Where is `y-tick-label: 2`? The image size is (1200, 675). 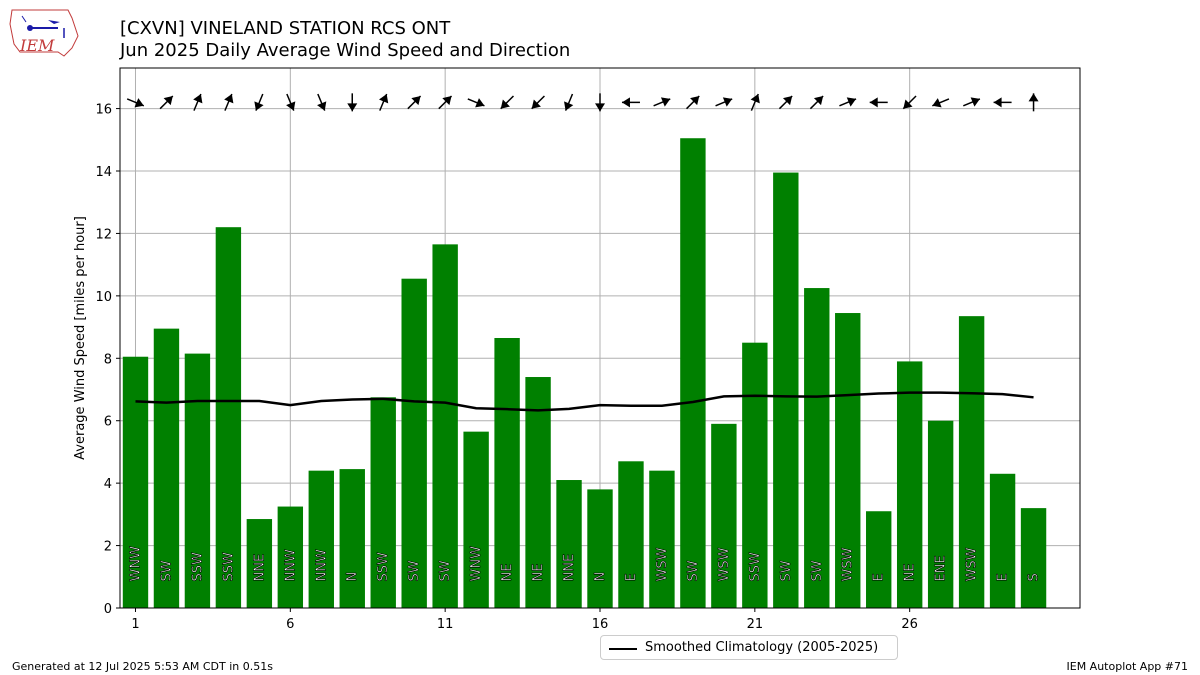 y-tick-label: 2 is located at coordinates (108, 547).